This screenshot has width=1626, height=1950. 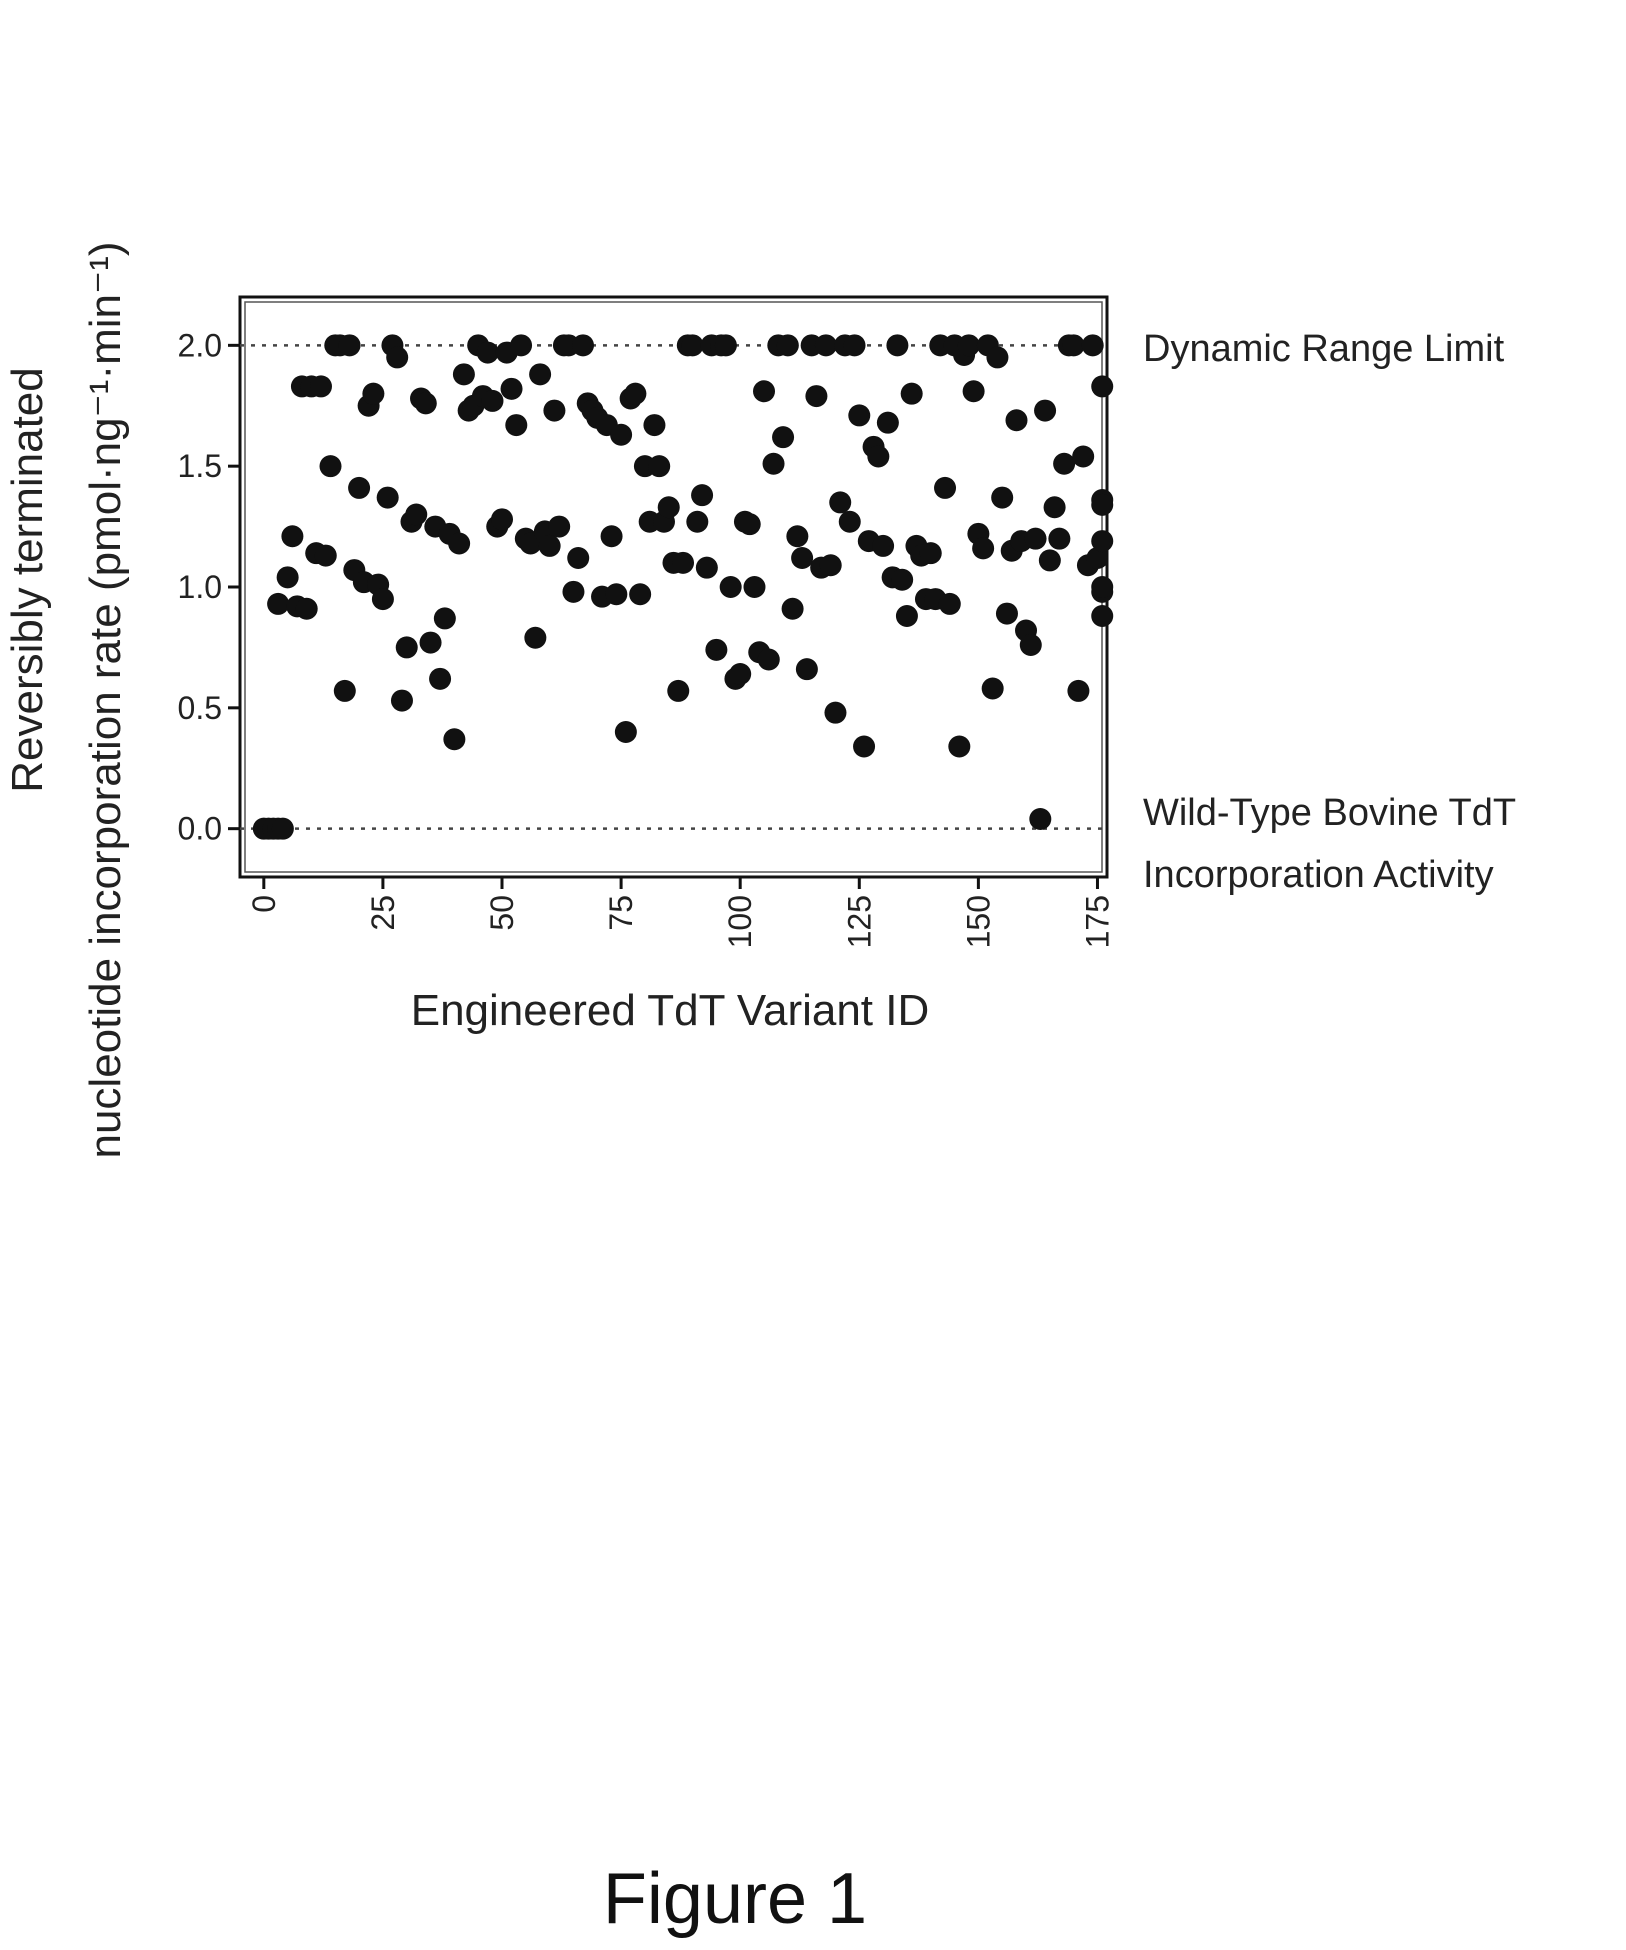 What do you see at coordinates (200, 587) in the screenshot?
I see `y-tick-label: 1.0` at bounding box center [200, 587].